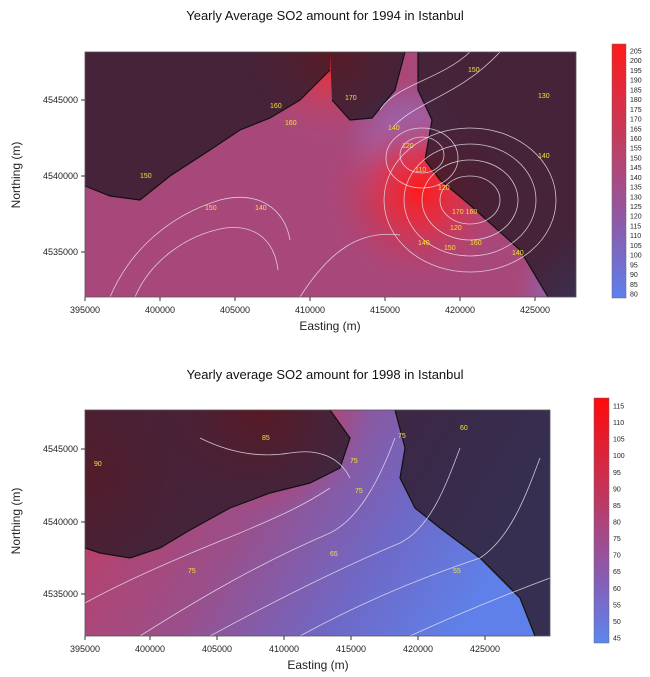 The width and height of the screenshot is (650, 677). Describe the element at coordinates (98, 464) in the screenshot. I see `contour-label: 90` at that location.